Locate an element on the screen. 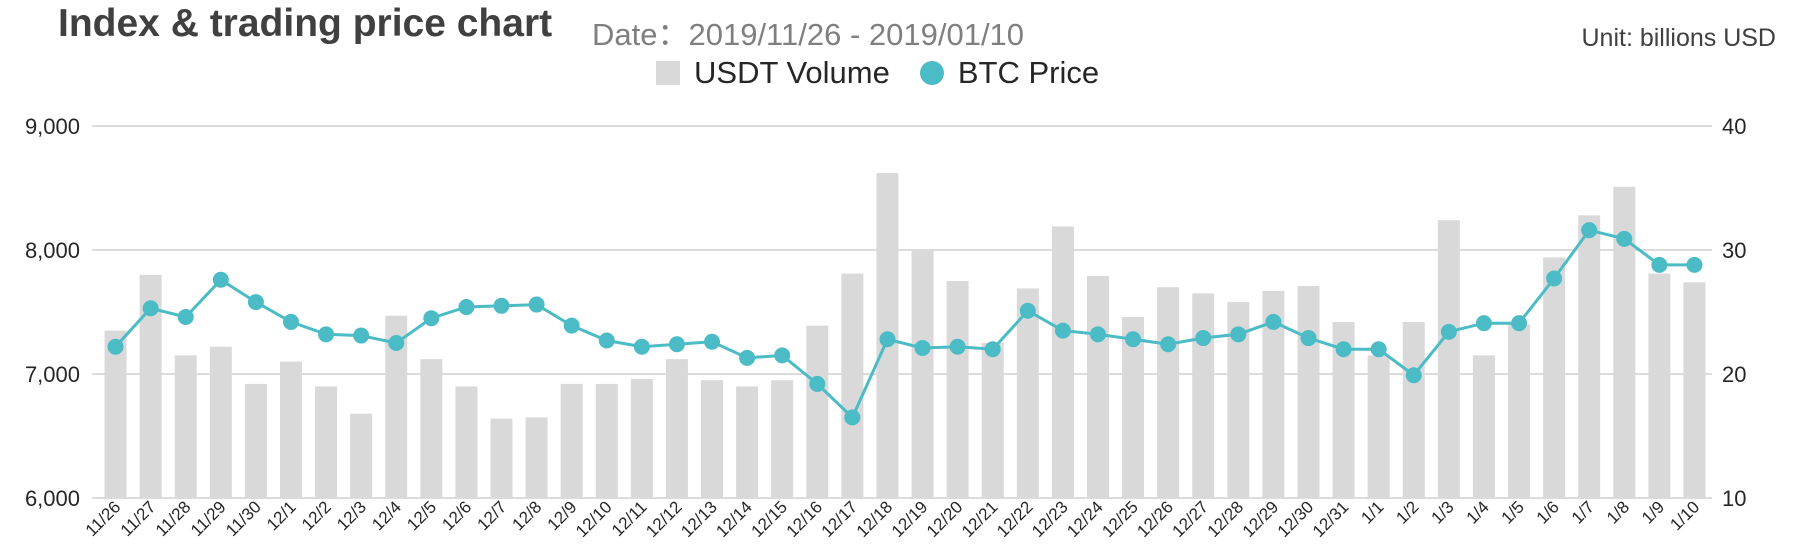 This screenshot has width=1796, height=559. legend-swatch-volume is located at coordinates (668, 73).